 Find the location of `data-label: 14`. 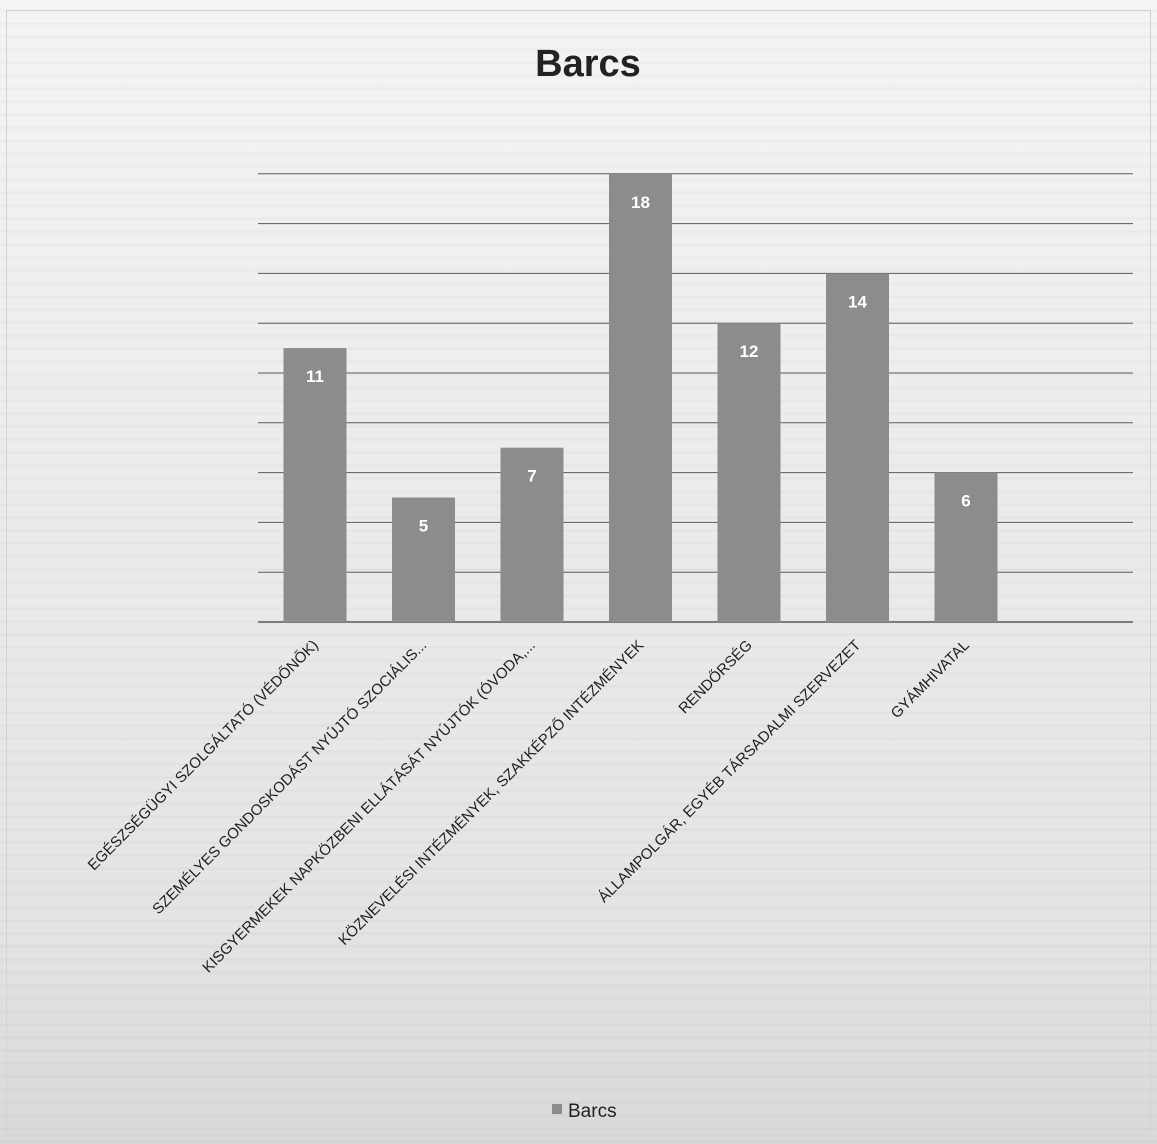

data-label: 14 is located at coordinates (857, 301).